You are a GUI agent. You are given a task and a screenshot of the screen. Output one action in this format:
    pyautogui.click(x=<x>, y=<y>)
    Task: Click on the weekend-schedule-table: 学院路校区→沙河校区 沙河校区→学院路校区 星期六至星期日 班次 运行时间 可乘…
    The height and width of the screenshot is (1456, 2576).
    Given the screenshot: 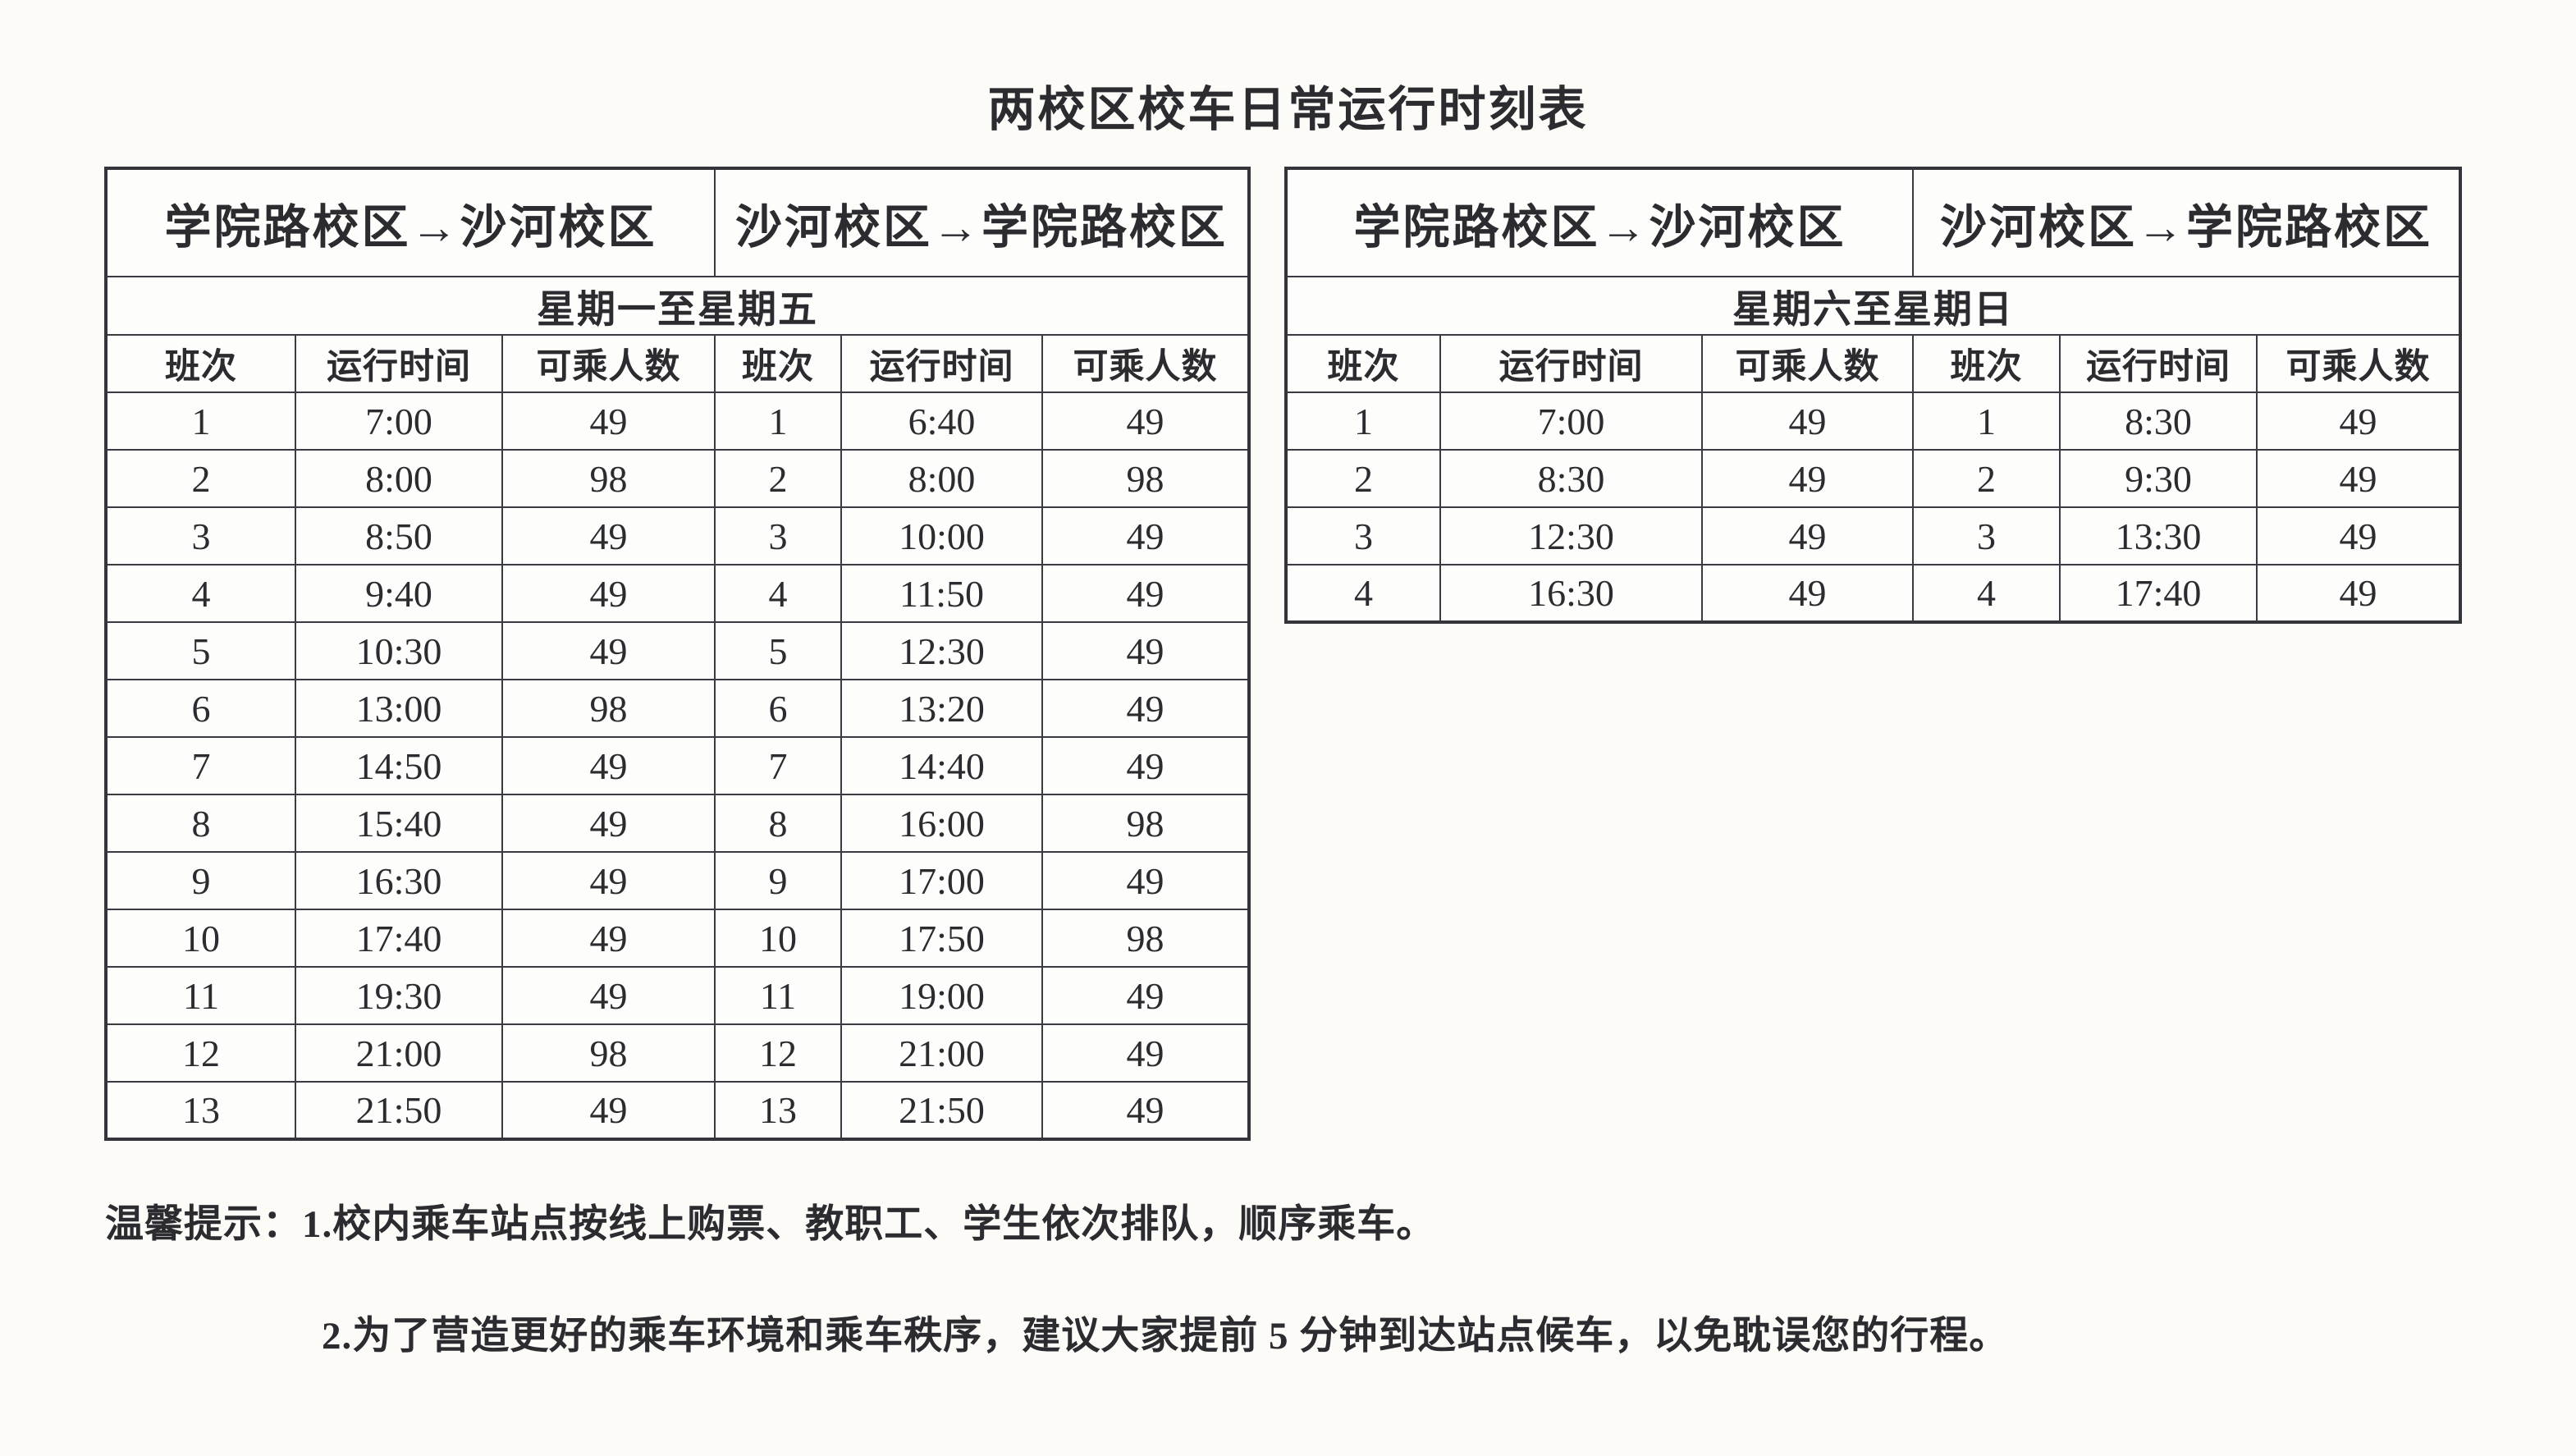 What is the action you would take?
    pyautogui.click(x=1873, y=395)
    